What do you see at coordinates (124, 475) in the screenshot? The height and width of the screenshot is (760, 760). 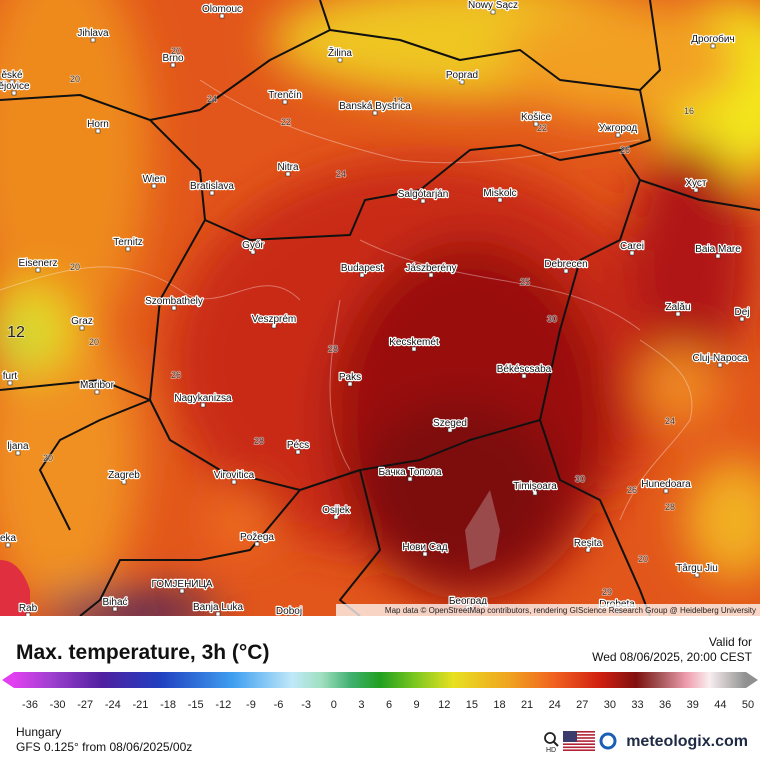 I see `city-label: Zagreb` at bounding box center [124, 475].